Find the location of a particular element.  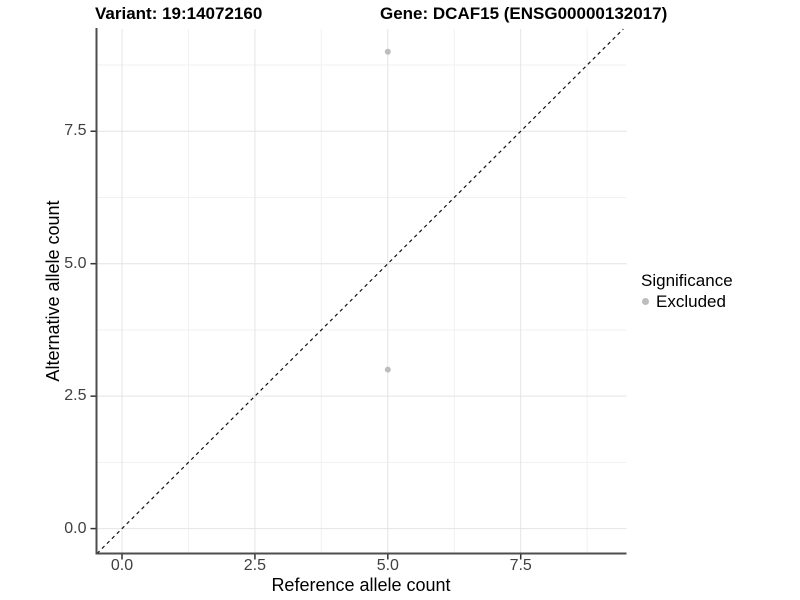

y-tick-label: 0.0 is located at coordinates (75, 528).